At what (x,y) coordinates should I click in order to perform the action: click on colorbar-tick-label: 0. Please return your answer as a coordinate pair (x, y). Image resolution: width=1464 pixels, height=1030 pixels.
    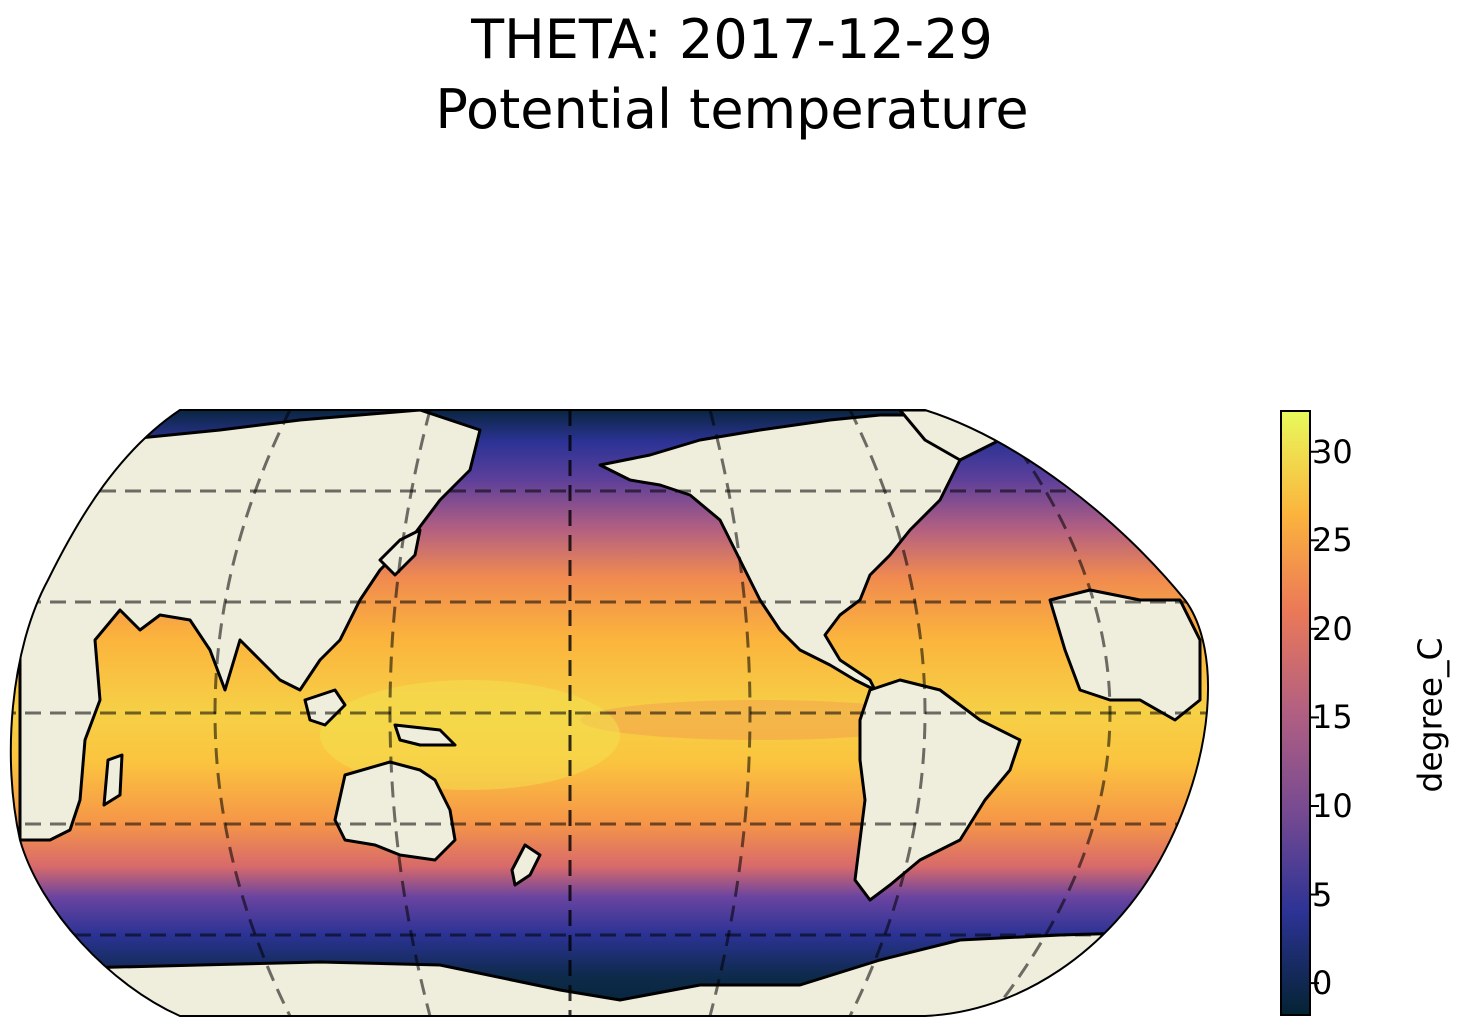
    Looking at the image, I should click on (1322, 983).